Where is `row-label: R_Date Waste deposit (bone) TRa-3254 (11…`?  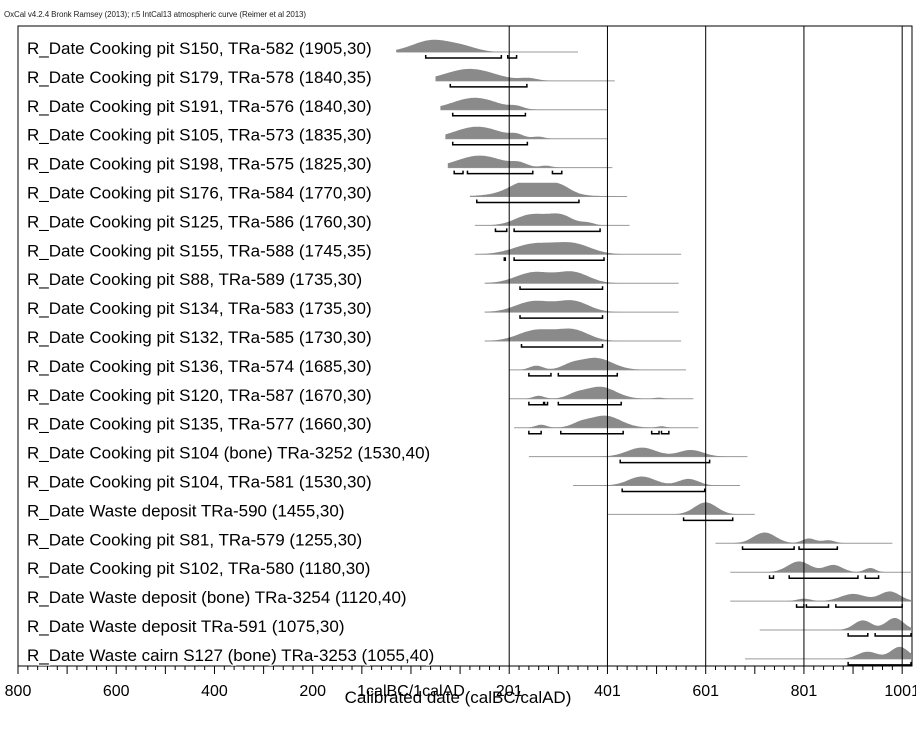
row-label: R_Date Waste deposit (bone) TRa-3254 (11… is located at coordinates (217, 597).